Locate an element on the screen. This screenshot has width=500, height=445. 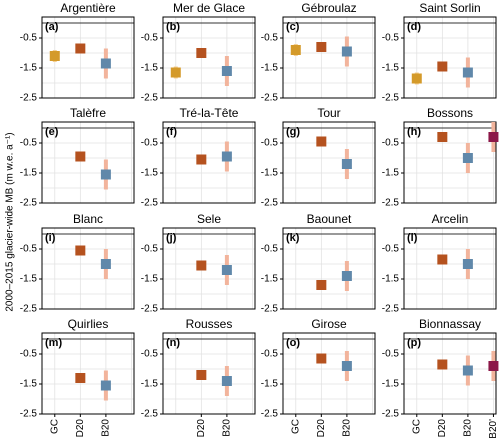
x-tick-label: B20' is located at coordinates (493, 429).